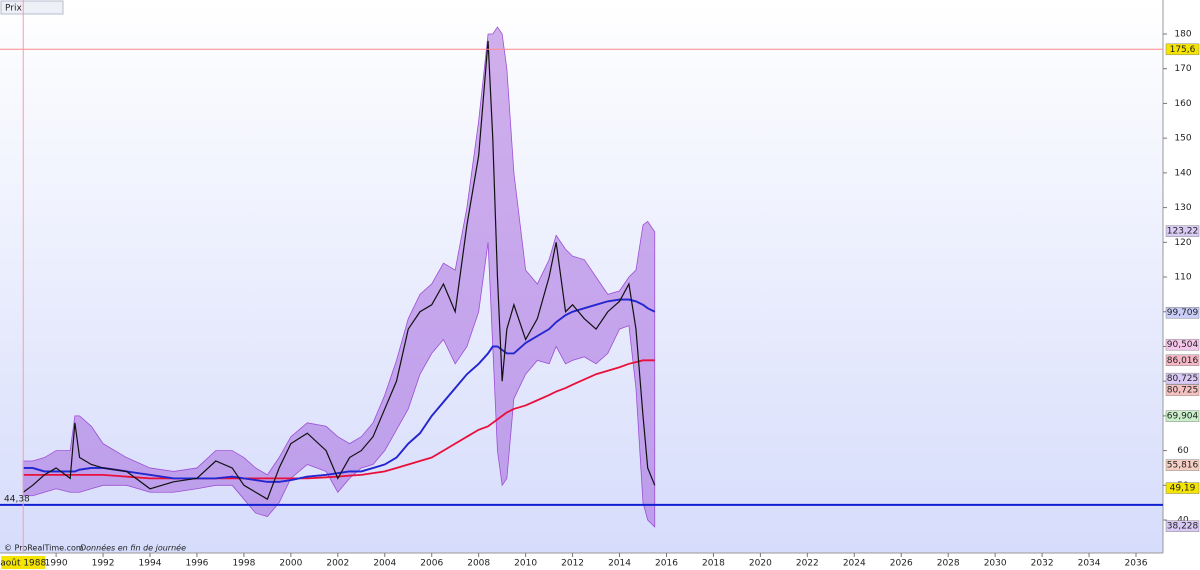 This screenshot has height=570, width=1200. Describe the element at coordinates (1182, 173) in the screenshot. I see `y-tick-label: 140` at that location.